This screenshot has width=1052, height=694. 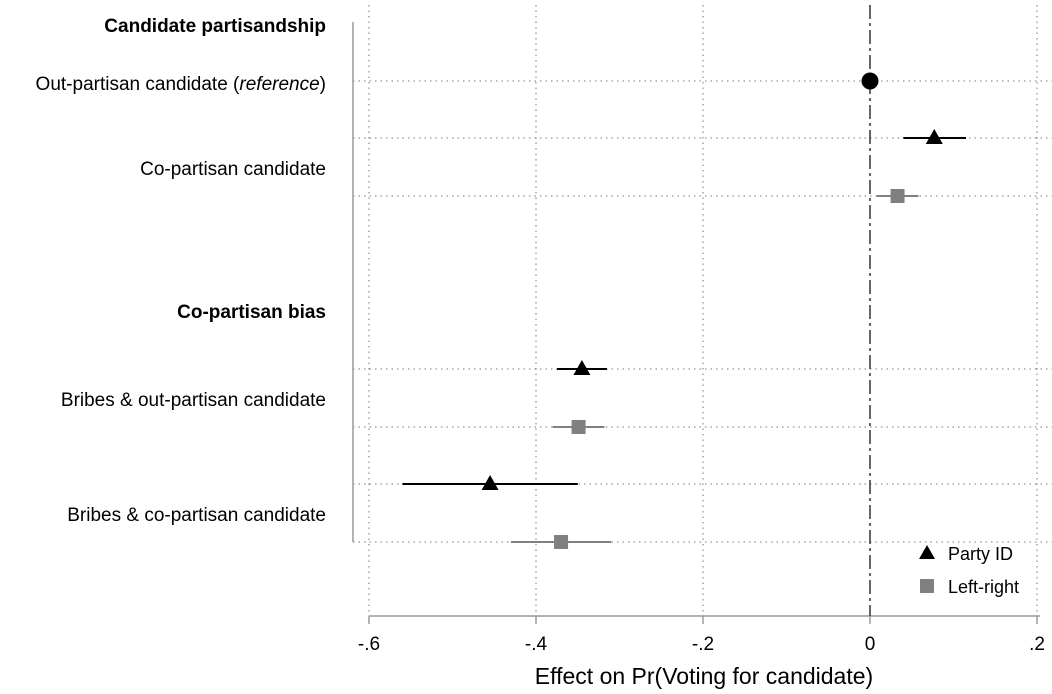 I want to click on x-tick-label: -.6, so click(x=369, y=644).